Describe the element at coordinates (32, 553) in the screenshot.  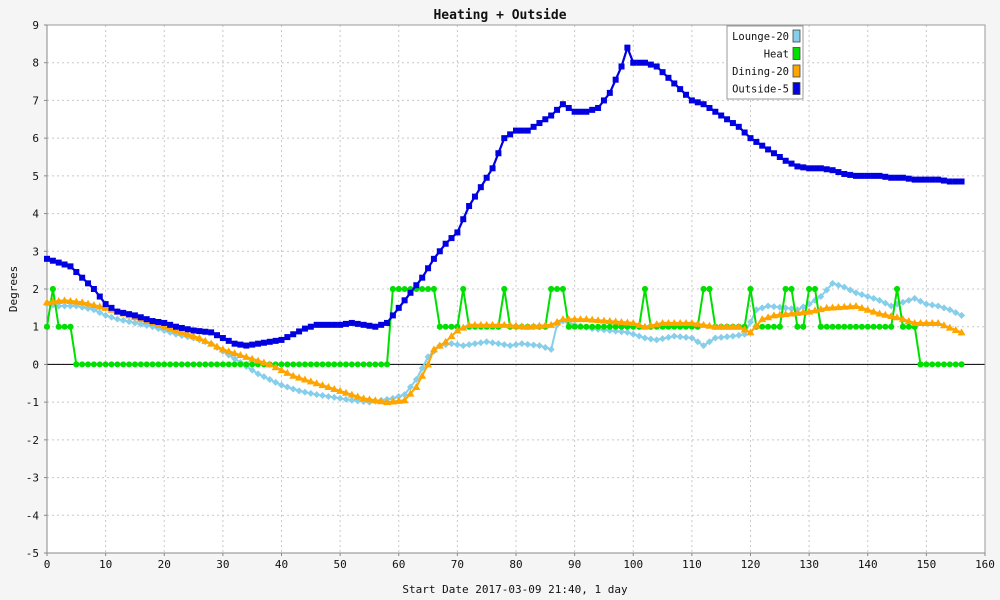
I see `y-tick-label: -5` at that location.